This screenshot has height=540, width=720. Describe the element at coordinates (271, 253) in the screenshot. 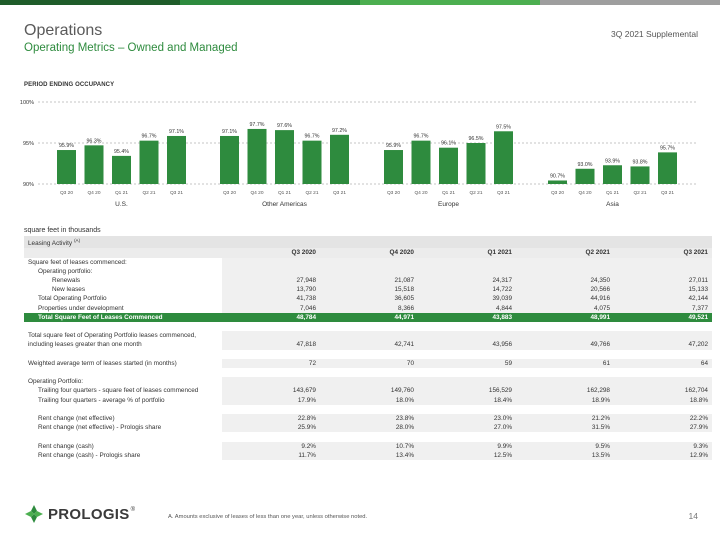

I see `column-header: Q3 2020` at that location.